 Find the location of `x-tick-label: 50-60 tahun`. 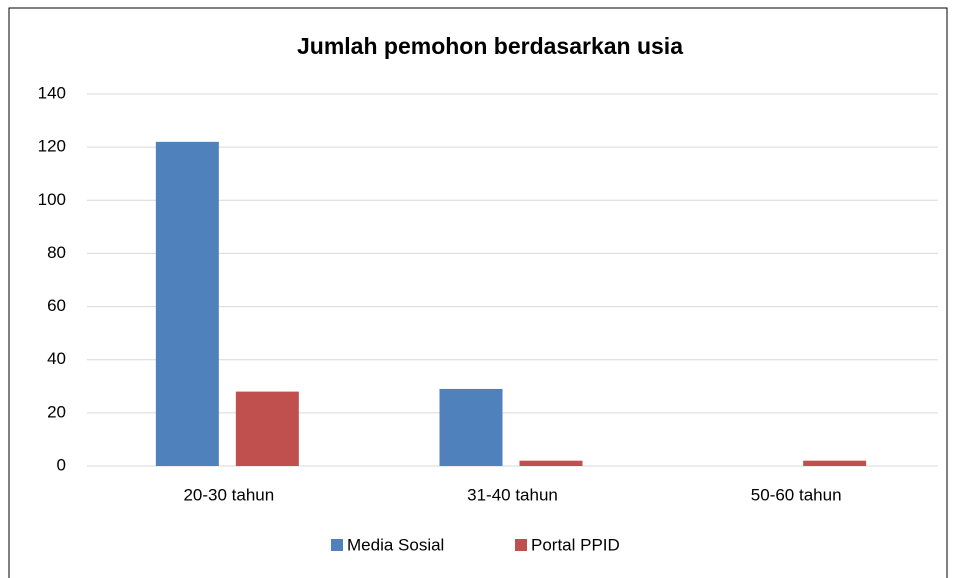

x-tick-label: 50-60 tahun is located at coordinates (796, 494).